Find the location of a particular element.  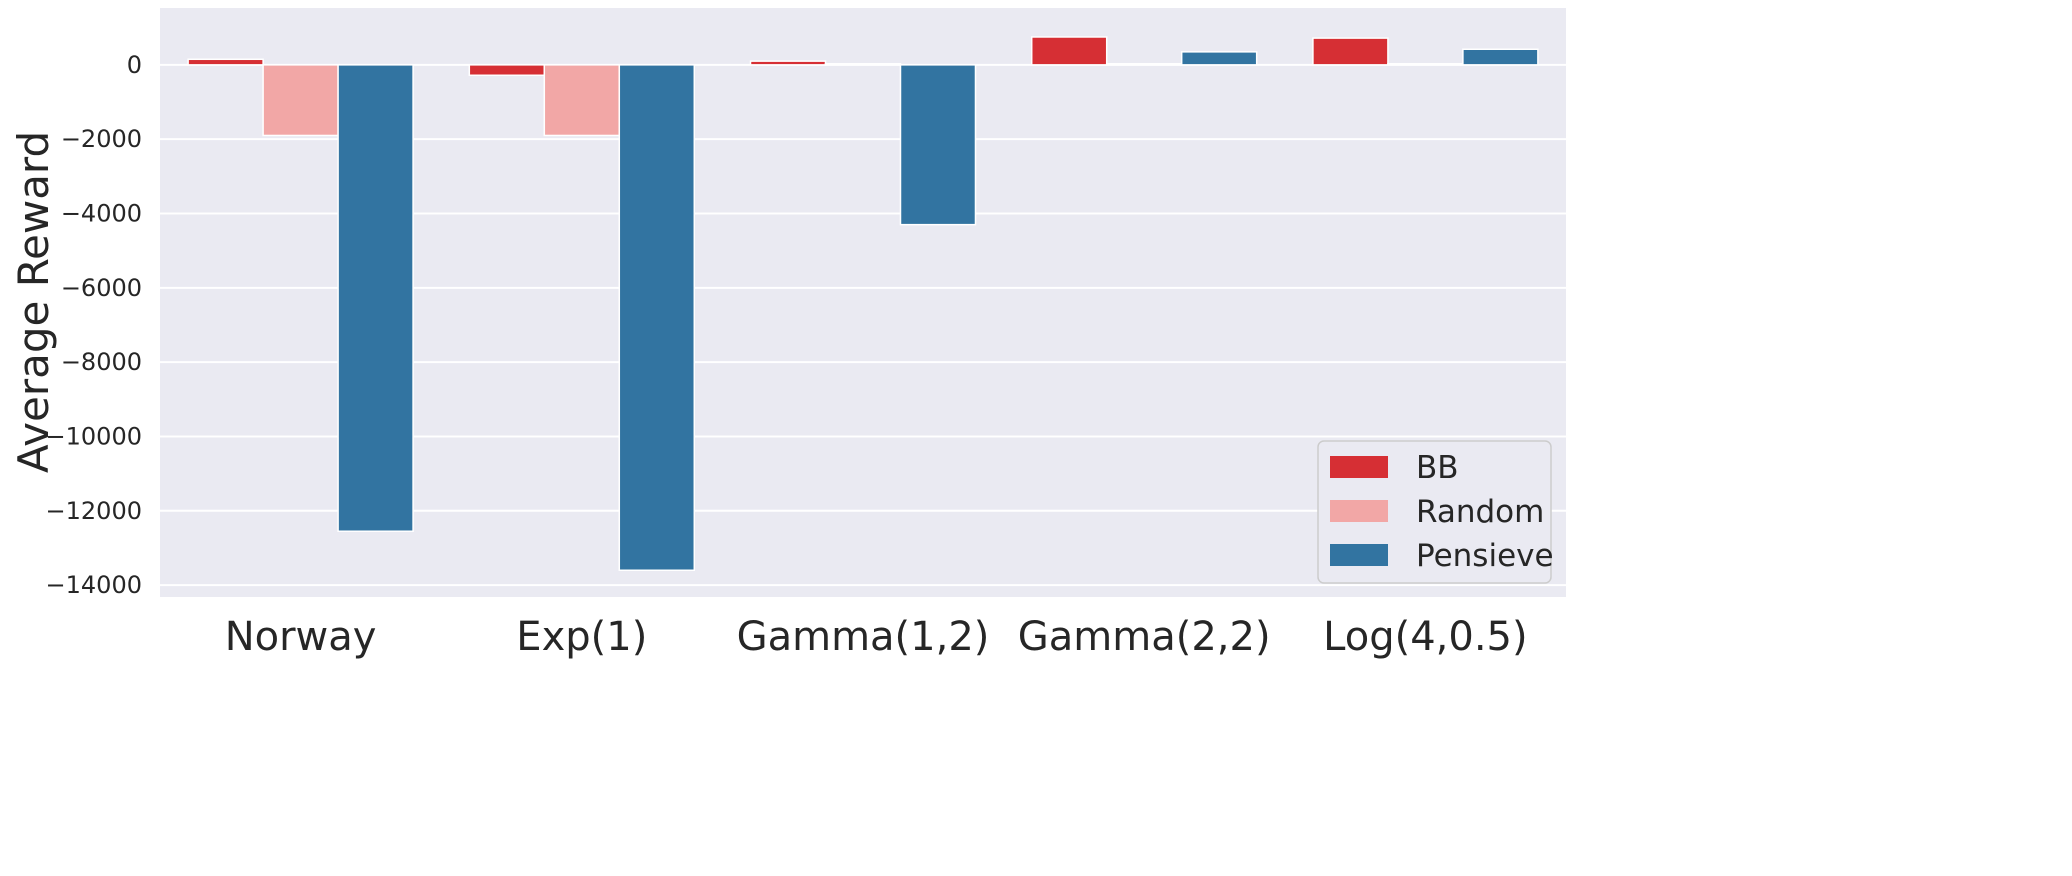

x-tick-label: Gamma(2,2) is located at coordinates (1144, 637).